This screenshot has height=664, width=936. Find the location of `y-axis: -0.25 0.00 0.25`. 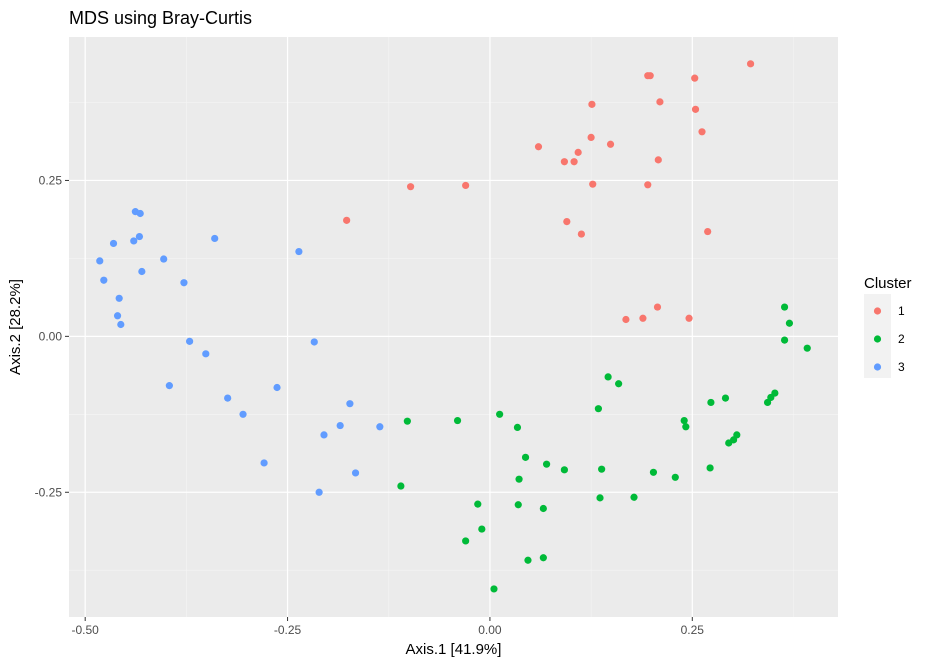

y-axis: -0.25 0.00 0.25 is located at coordinates (52, 336).